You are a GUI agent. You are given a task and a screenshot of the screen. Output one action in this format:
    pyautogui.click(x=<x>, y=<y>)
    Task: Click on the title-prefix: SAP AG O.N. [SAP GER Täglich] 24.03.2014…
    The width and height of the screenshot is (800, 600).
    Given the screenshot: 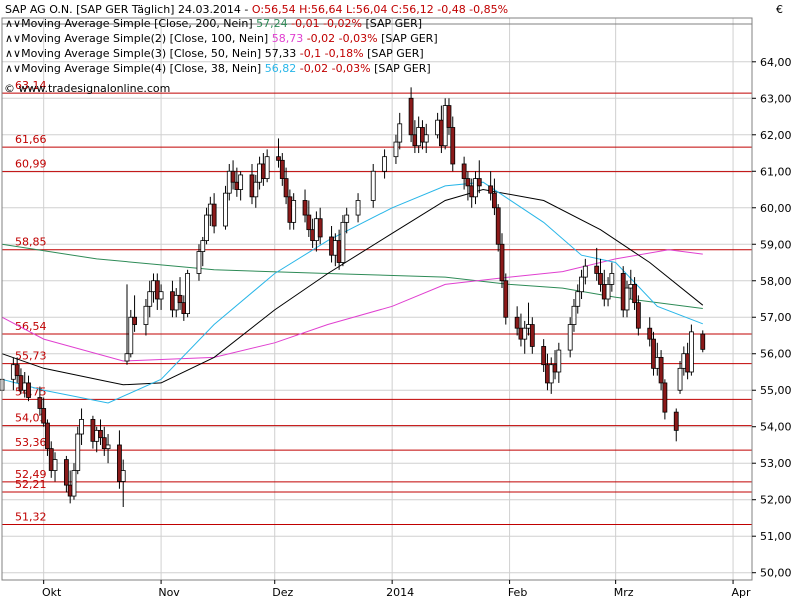 What is the action you would take?
    pyautogui.click(x=128, y=9)
    